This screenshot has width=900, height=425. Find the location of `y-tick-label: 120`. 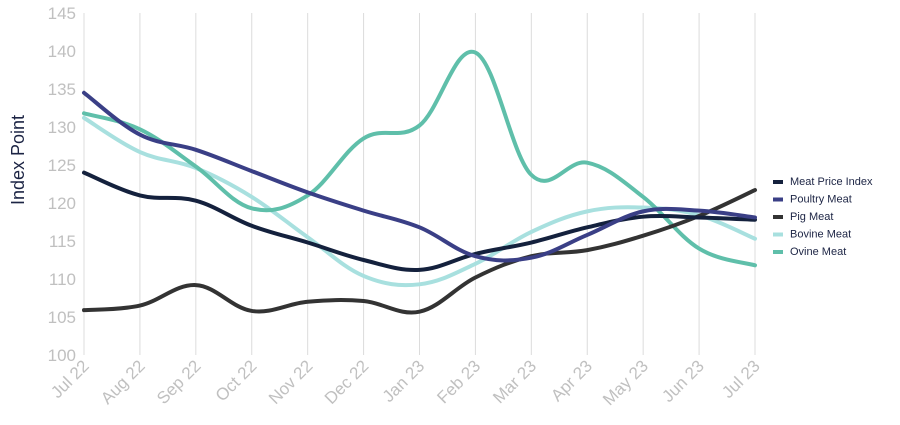

y-tick-label: 120 is located at coordinates (62, 203).